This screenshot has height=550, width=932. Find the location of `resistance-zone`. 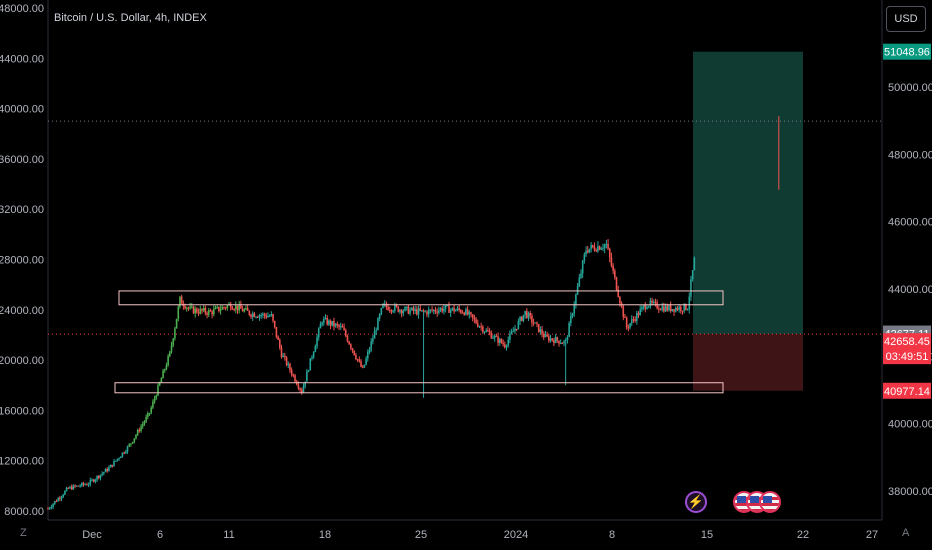

resistance-zone is located at coordinates (421, 298).